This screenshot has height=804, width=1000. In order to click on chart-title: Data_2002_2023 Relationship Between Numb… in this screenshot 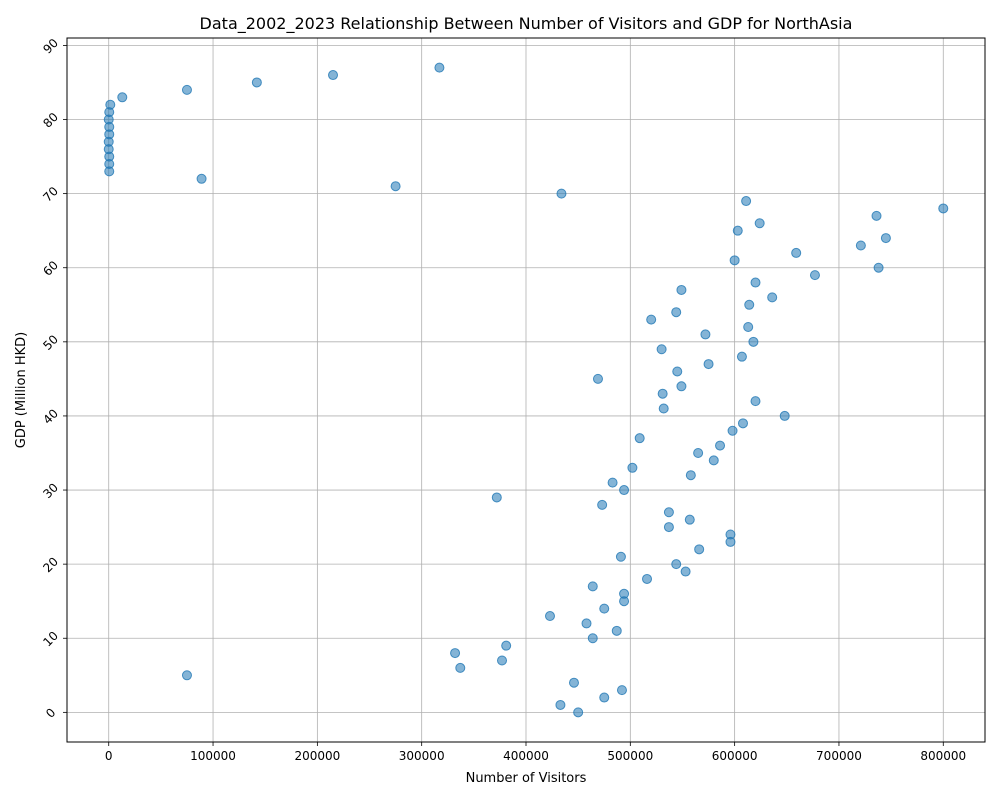, I will do `click(526, 24)`.